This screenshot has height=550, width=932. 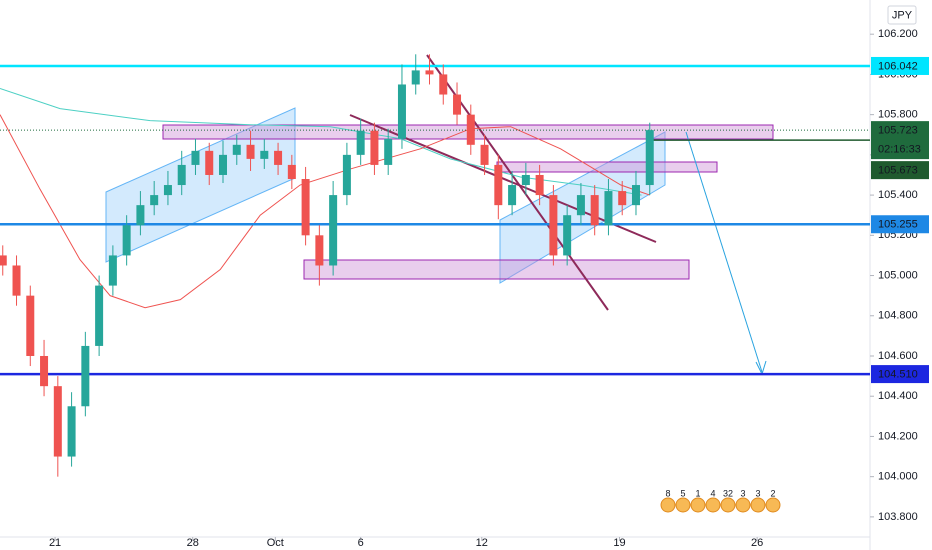 What do you see at coordinates (772, 493) in the screenshot?
I see `event-badge-count: 2` at bounding box center [772, 493].